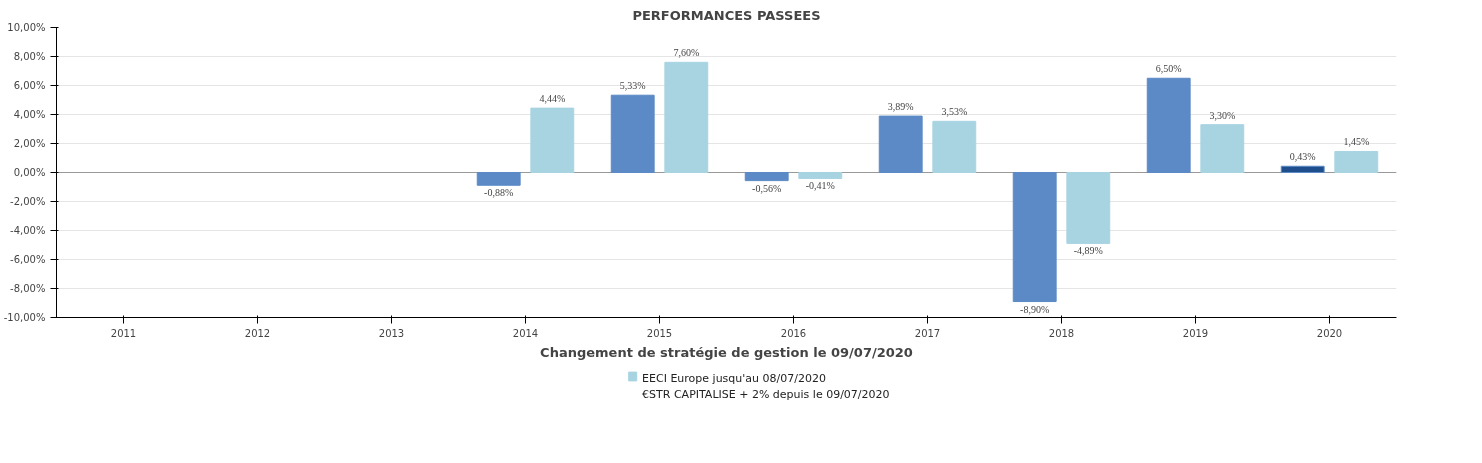 The height and width of the screenshot is (463, 1482). I want to click on x-tick-label: 2017, so click(927, 333).